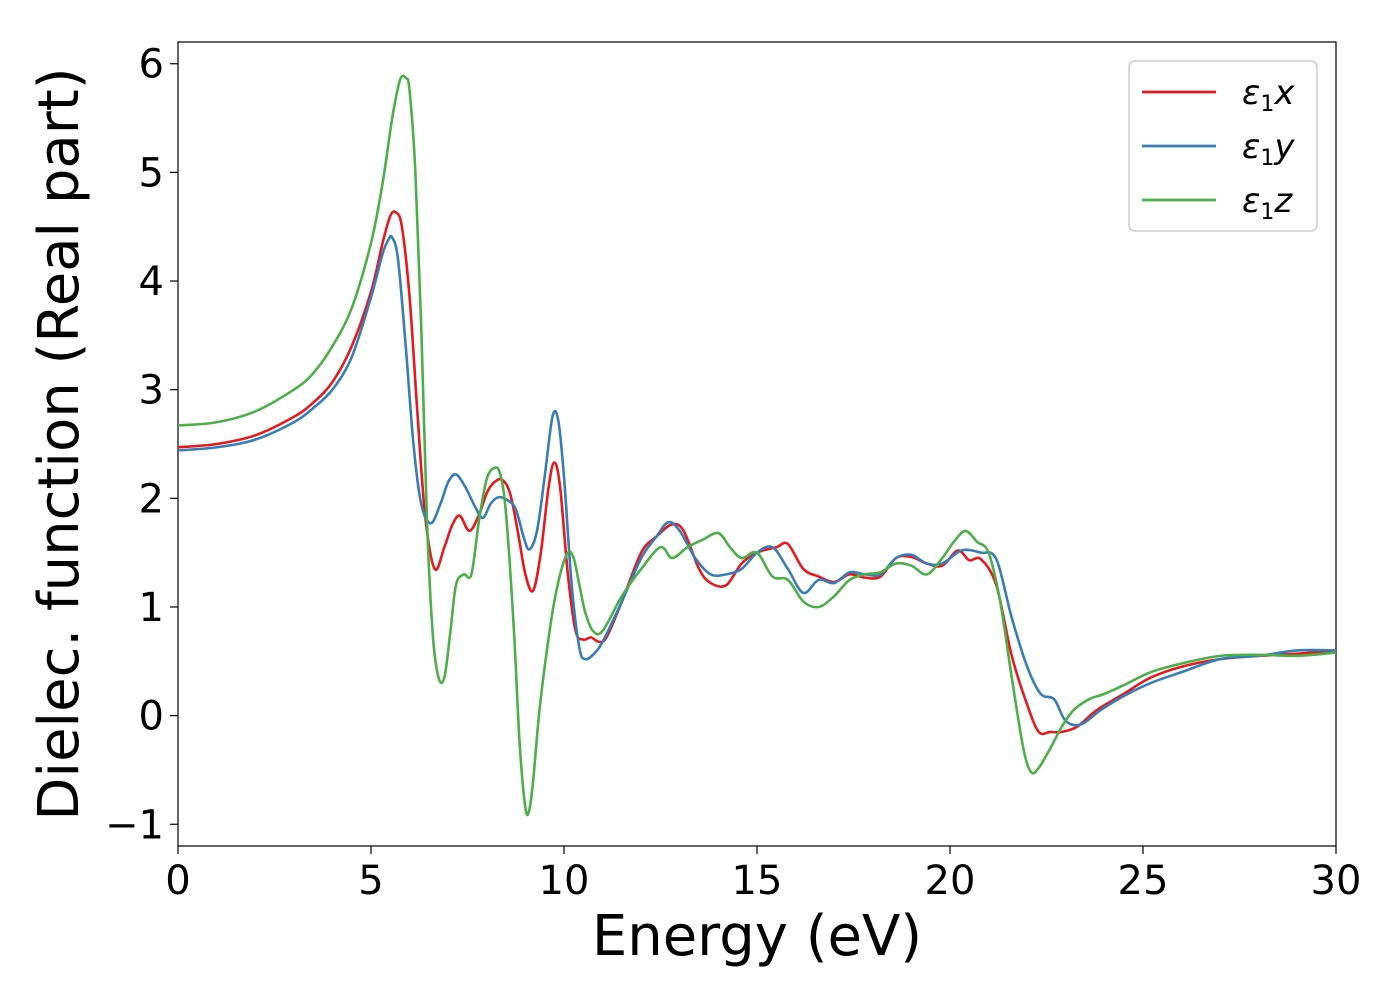 The width and height of the screenshot is (1400, 1000). What do you see at coordinates (151, 608) in the screenshot?
I see `y-tick-label: 1` at bounding box center [151, 608].